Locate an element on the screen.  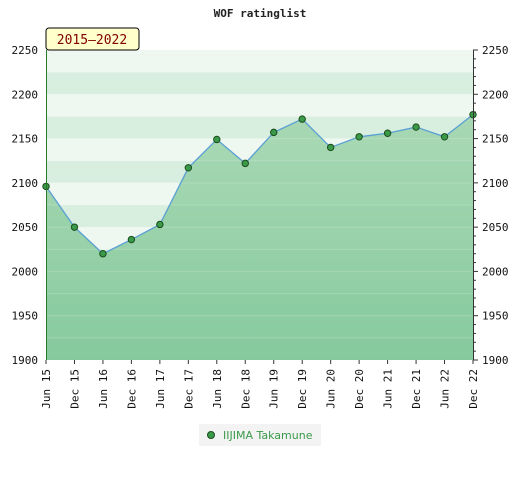
legend: IIJIMA Takamune is located at coordinates (260, 435).